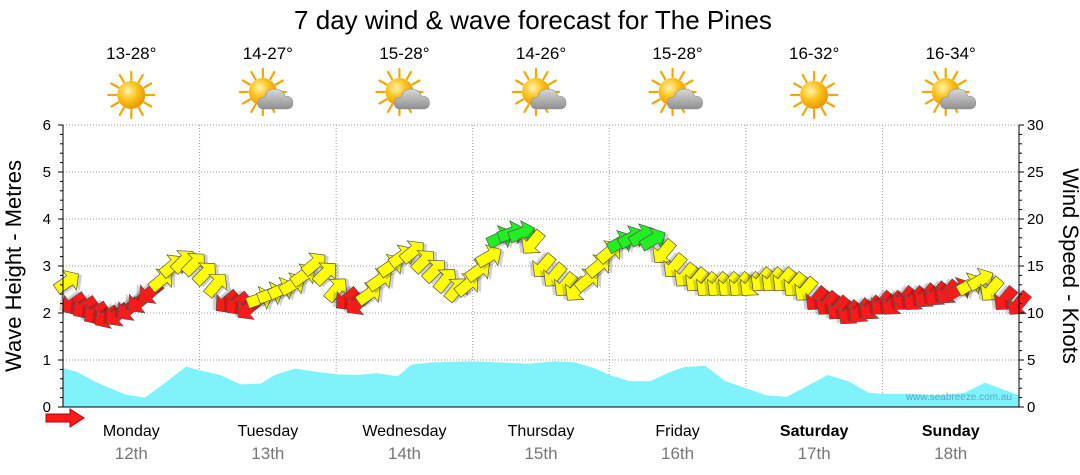  What do you see at coordinates (1031, 407) in the screenshot?
I see `right-tick-label: 0` at bounding box center [1031, 407].